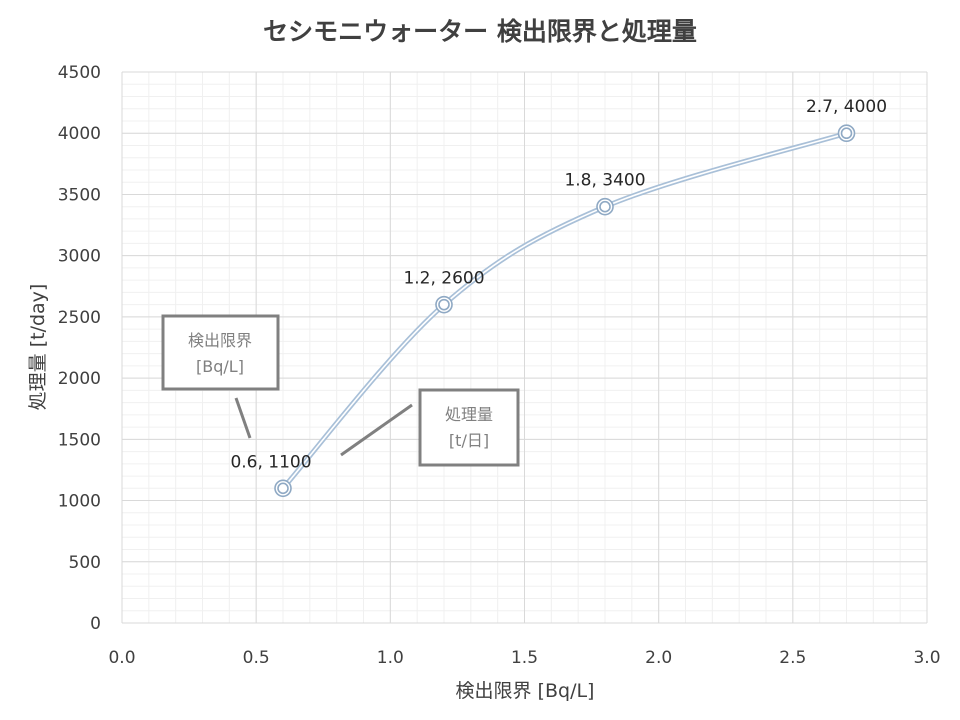  What do you see at coordinates (469, 440) in the screenshot?
I see `callout-unit: [t/日]` at bounding box center [469, 440].